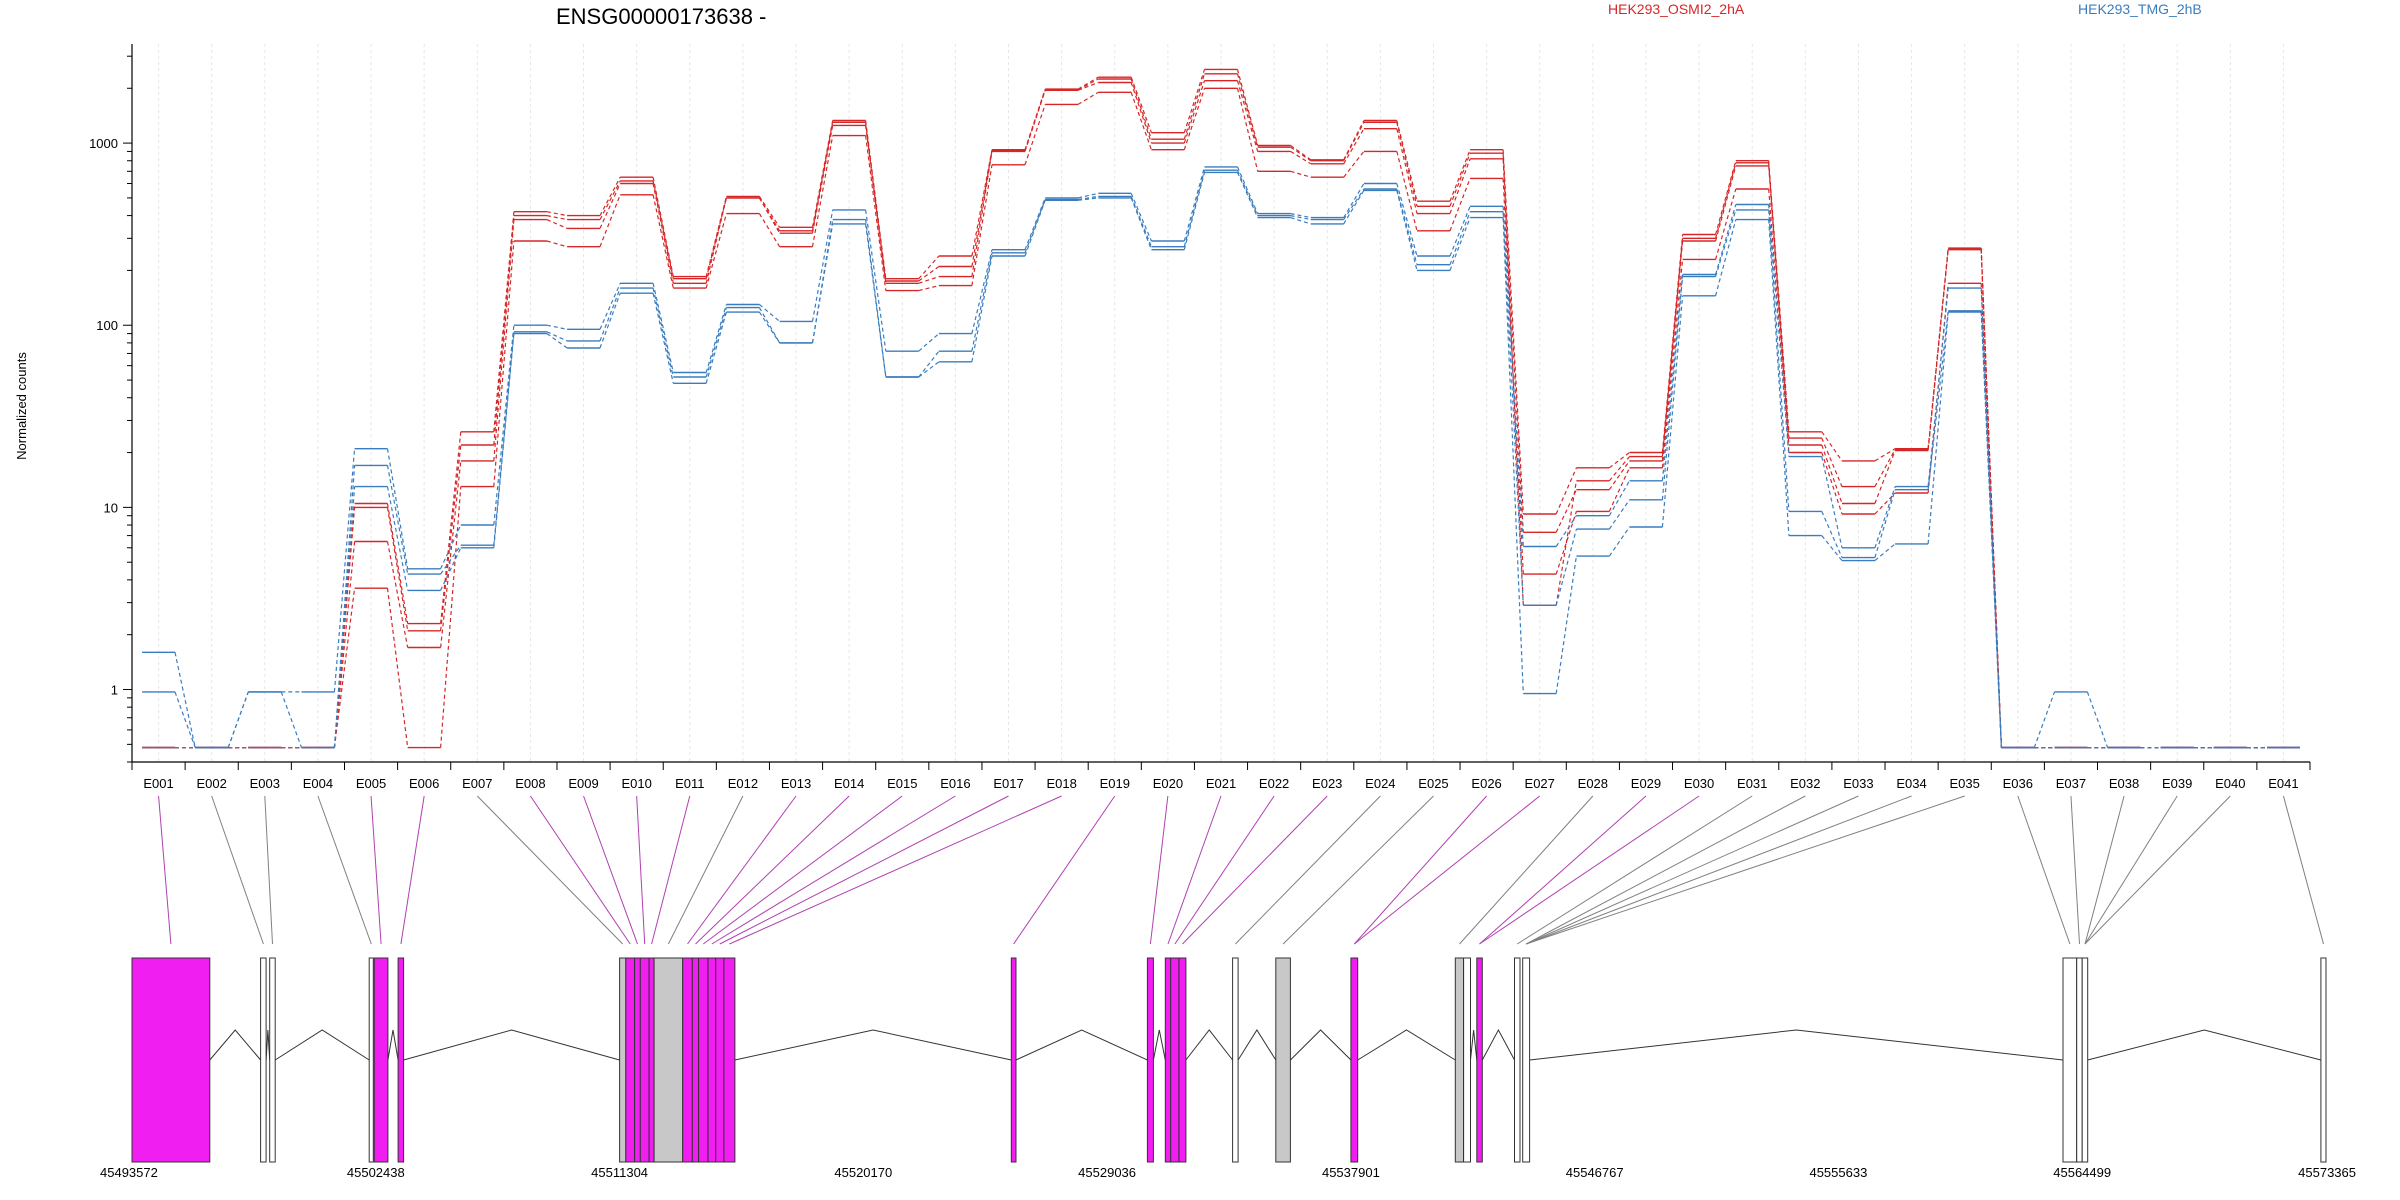 The width and height of the screenshot is (2400, 1200). I want to click on x-tick-label-E005: E005, so click(371, 783).